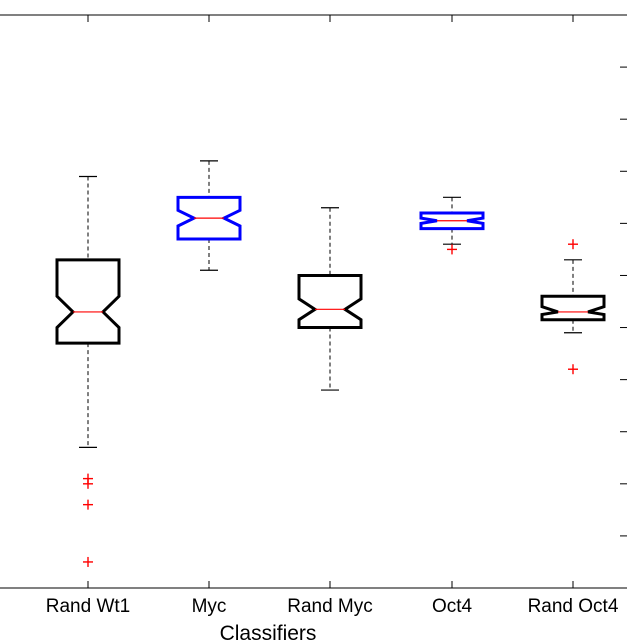  I want to click on x-tick-label: Myc, so click(209, 606).